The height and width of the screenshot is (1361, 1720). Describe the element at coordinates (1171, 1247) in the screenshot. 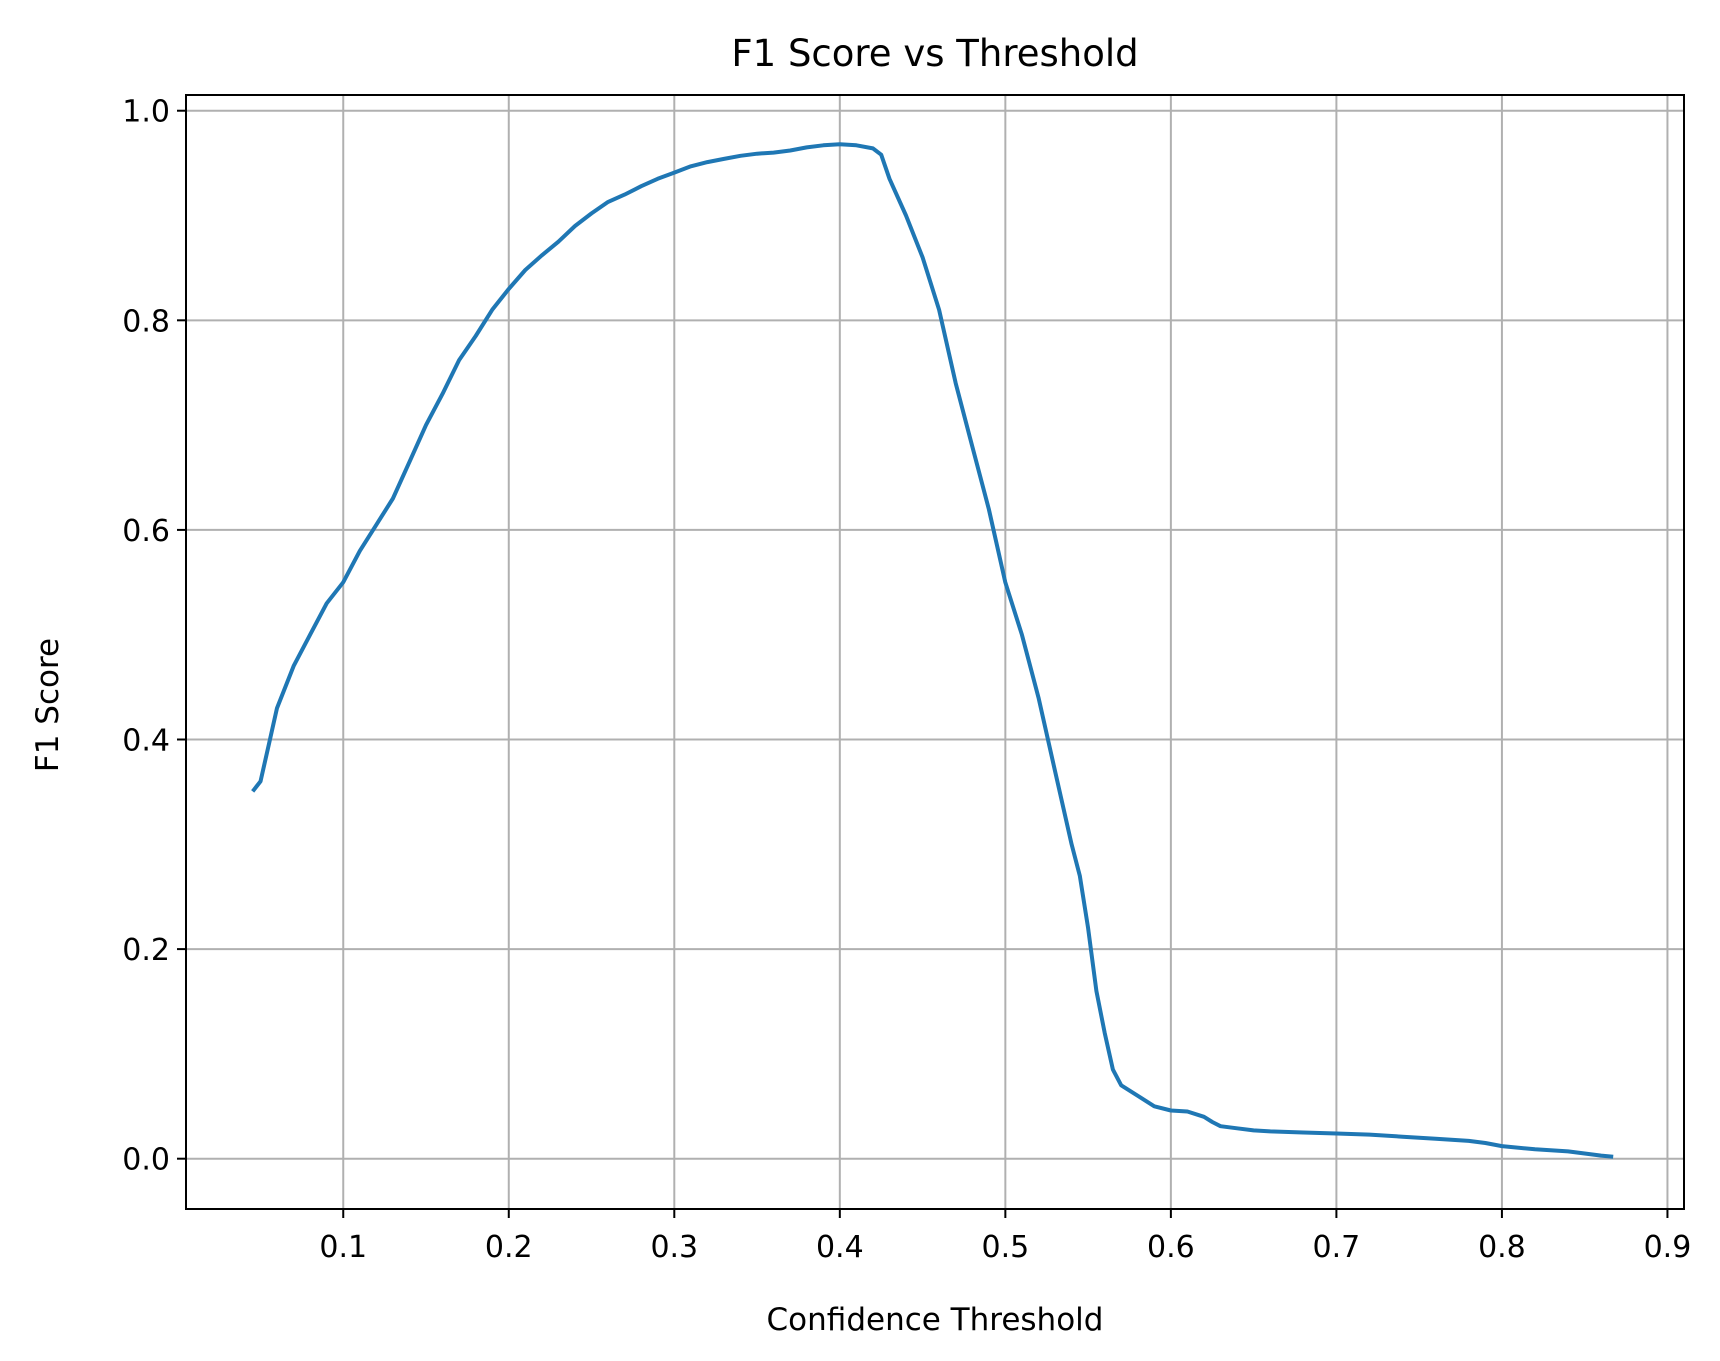

I see `x-tick-label: 0.6` at that location.